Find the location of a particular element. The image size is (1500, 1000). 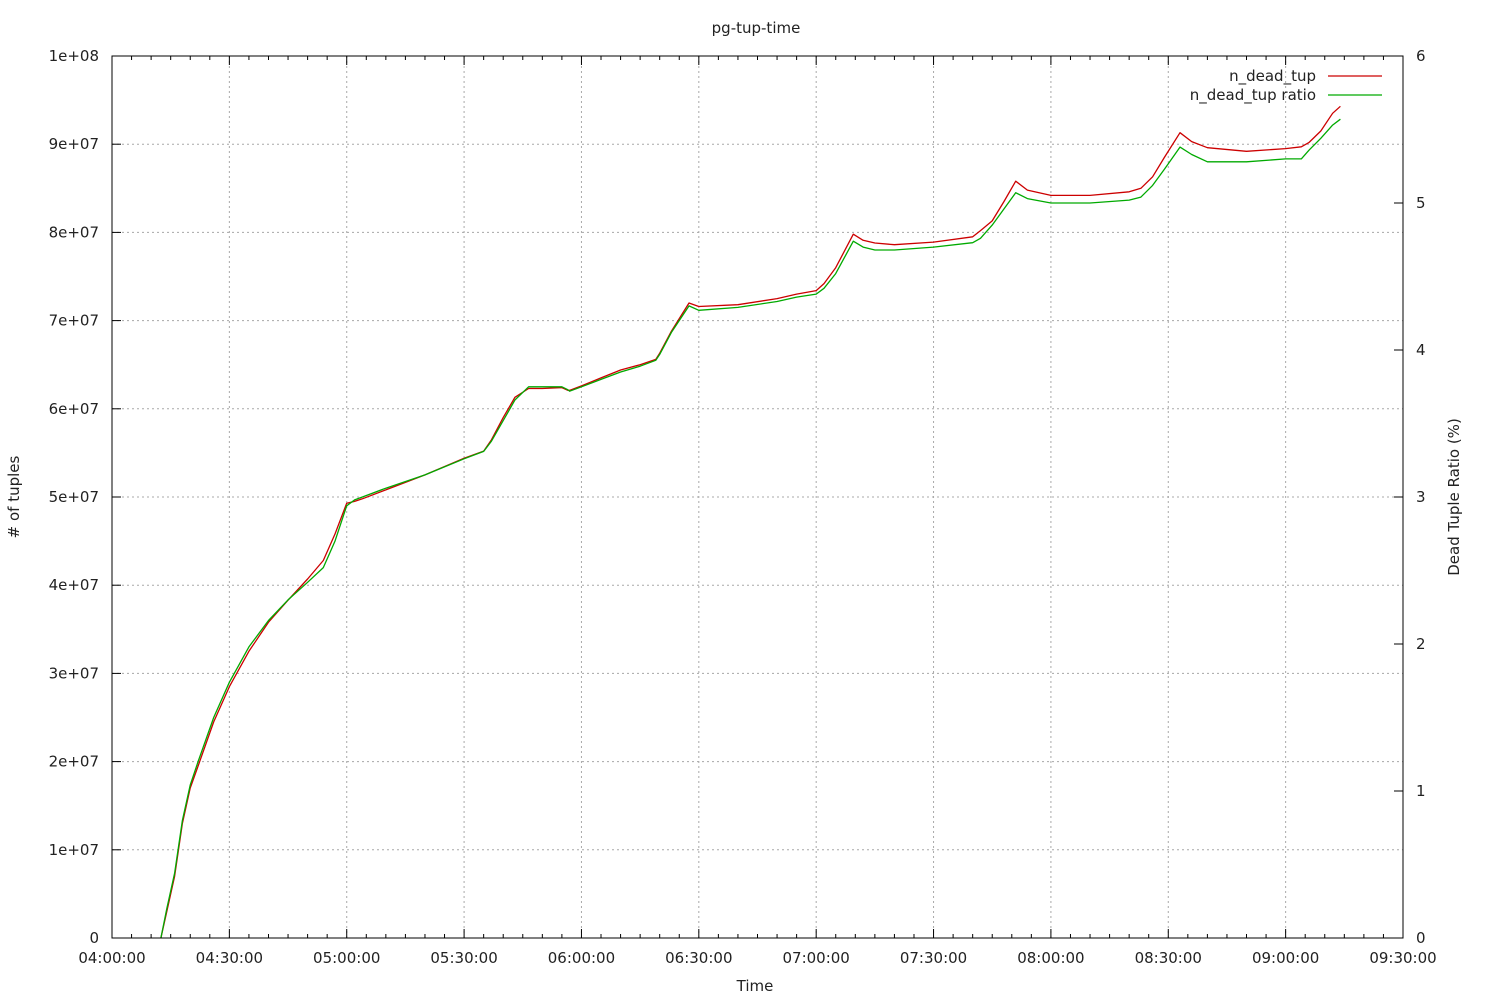

x-axis-label: Time is located at coordinates (755, 986).